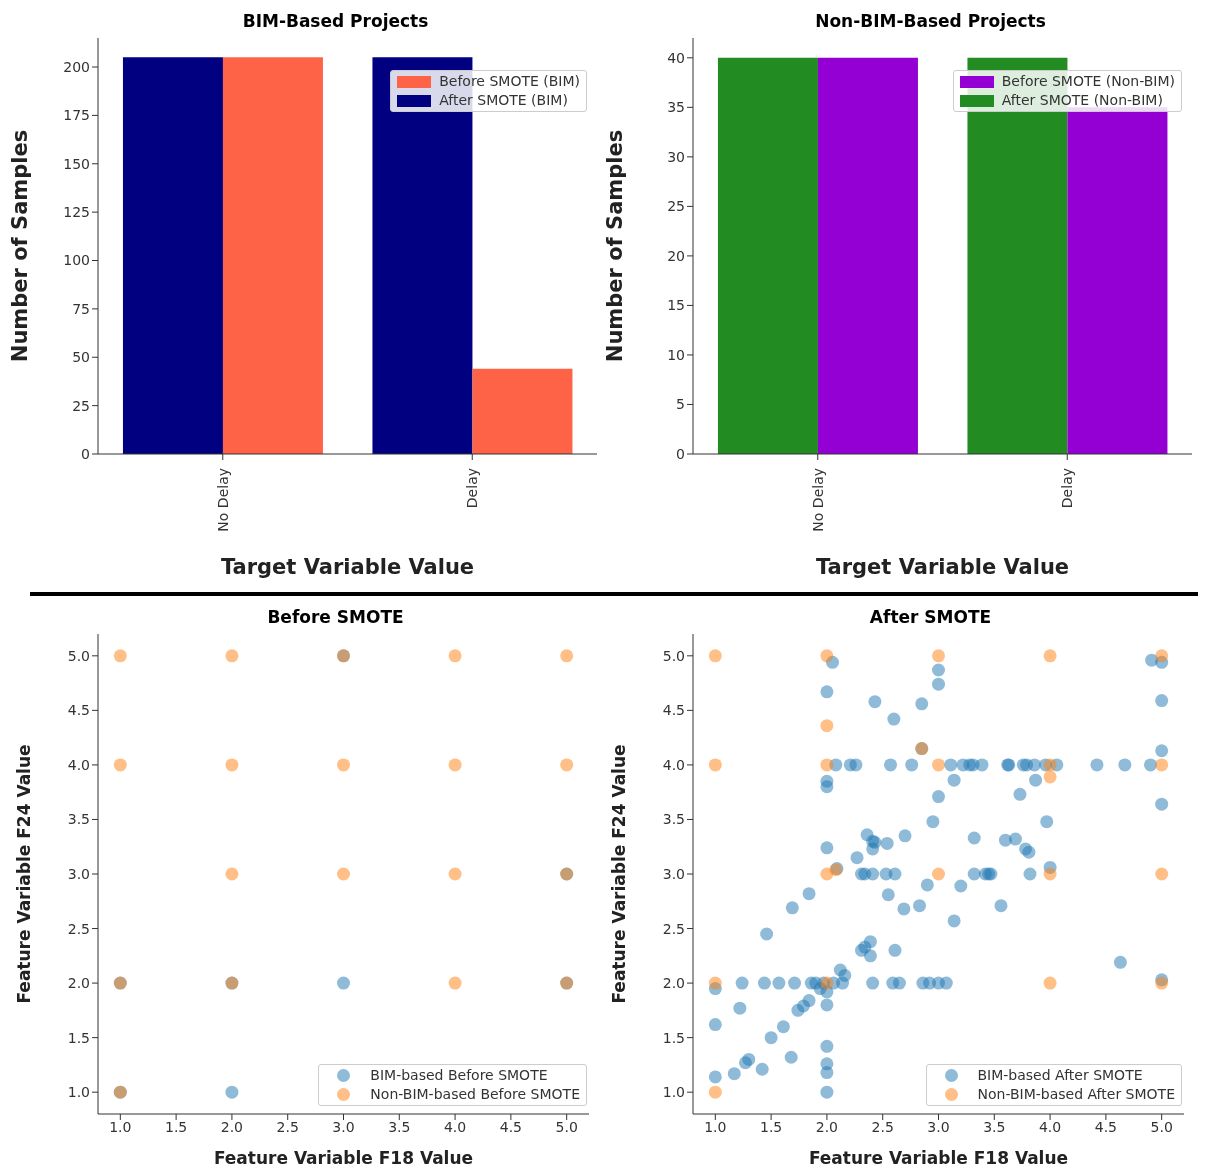 The image size is (1207, 1175). I want to click on legend-label: After SMOTE (Non-BIM), so click(1082, 100).